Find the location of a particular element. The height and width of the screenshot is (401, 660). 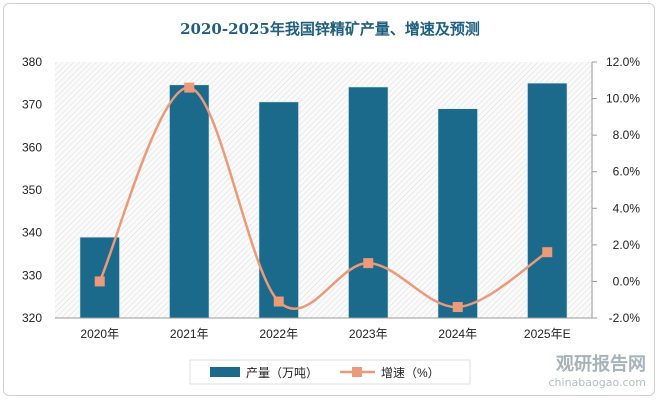

legend-line-marker is located at coordinates (357, 372).